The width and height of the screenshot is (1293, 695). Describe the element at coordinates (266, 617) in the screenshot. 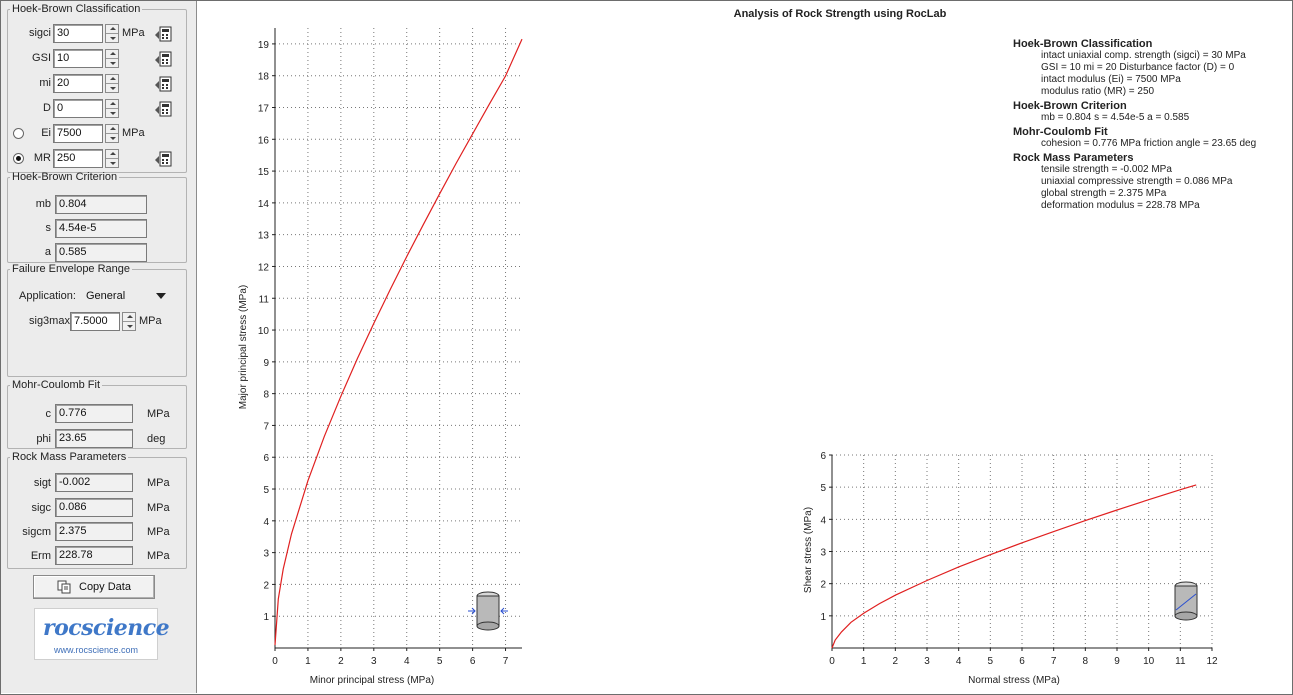

I see `y-tick-label: 1` at that location.